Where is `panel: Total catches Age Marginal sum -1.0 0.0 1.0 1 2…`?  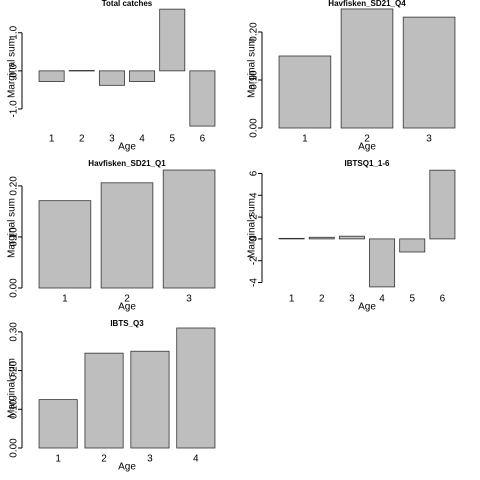 panel: Total catches Age Marginal sum -1.0 0.0 1.0 1 2… is located at coordinates (111, 76).